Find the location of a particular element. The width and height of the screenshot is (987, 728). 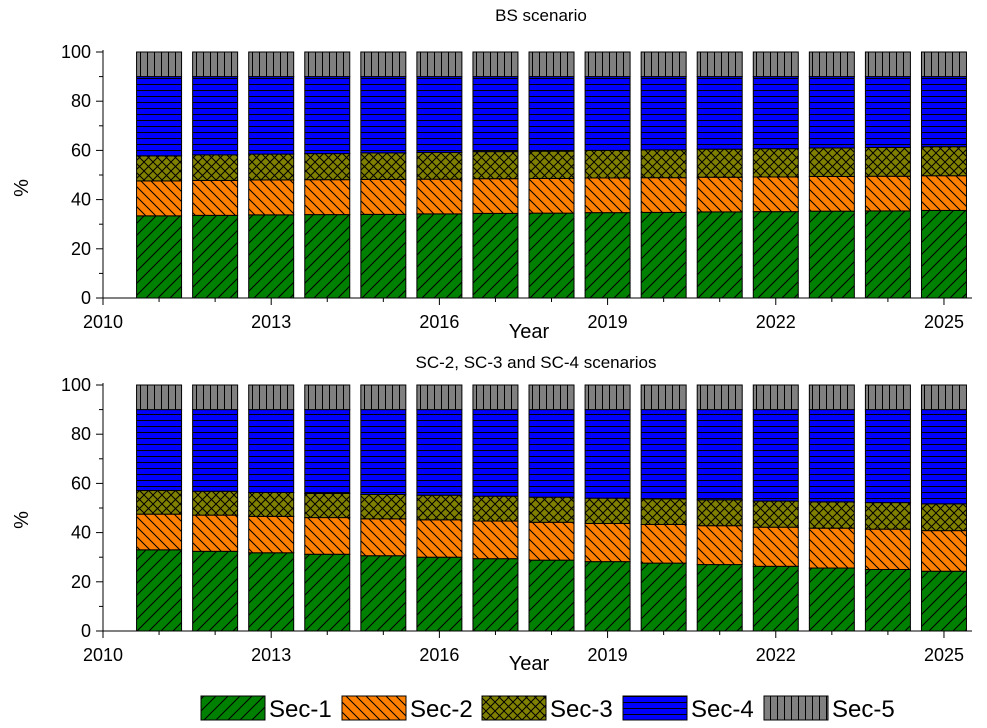

legend-label-sec-2: Sec-2 is located at coordinates (441, 709).